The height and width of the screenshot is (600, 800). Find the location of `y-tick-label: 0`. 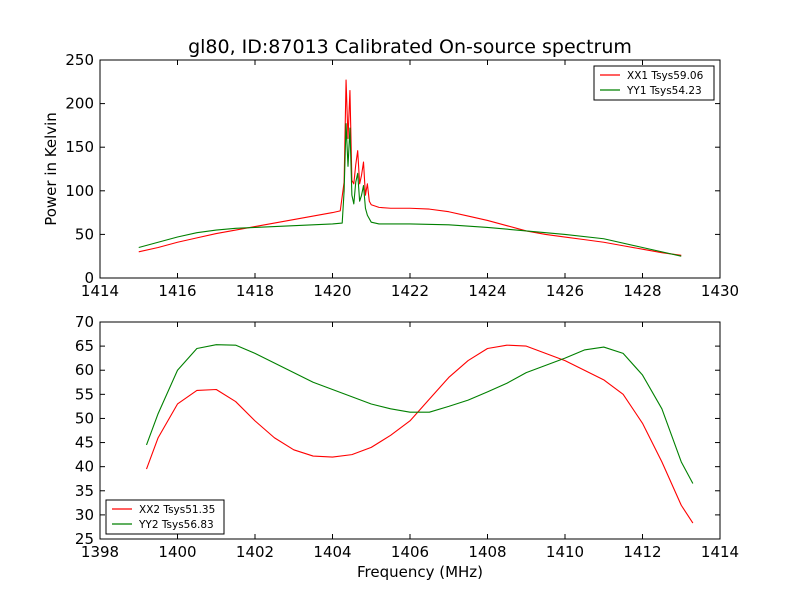

y-tick-label: 0 is located at coordinates (89, 278).